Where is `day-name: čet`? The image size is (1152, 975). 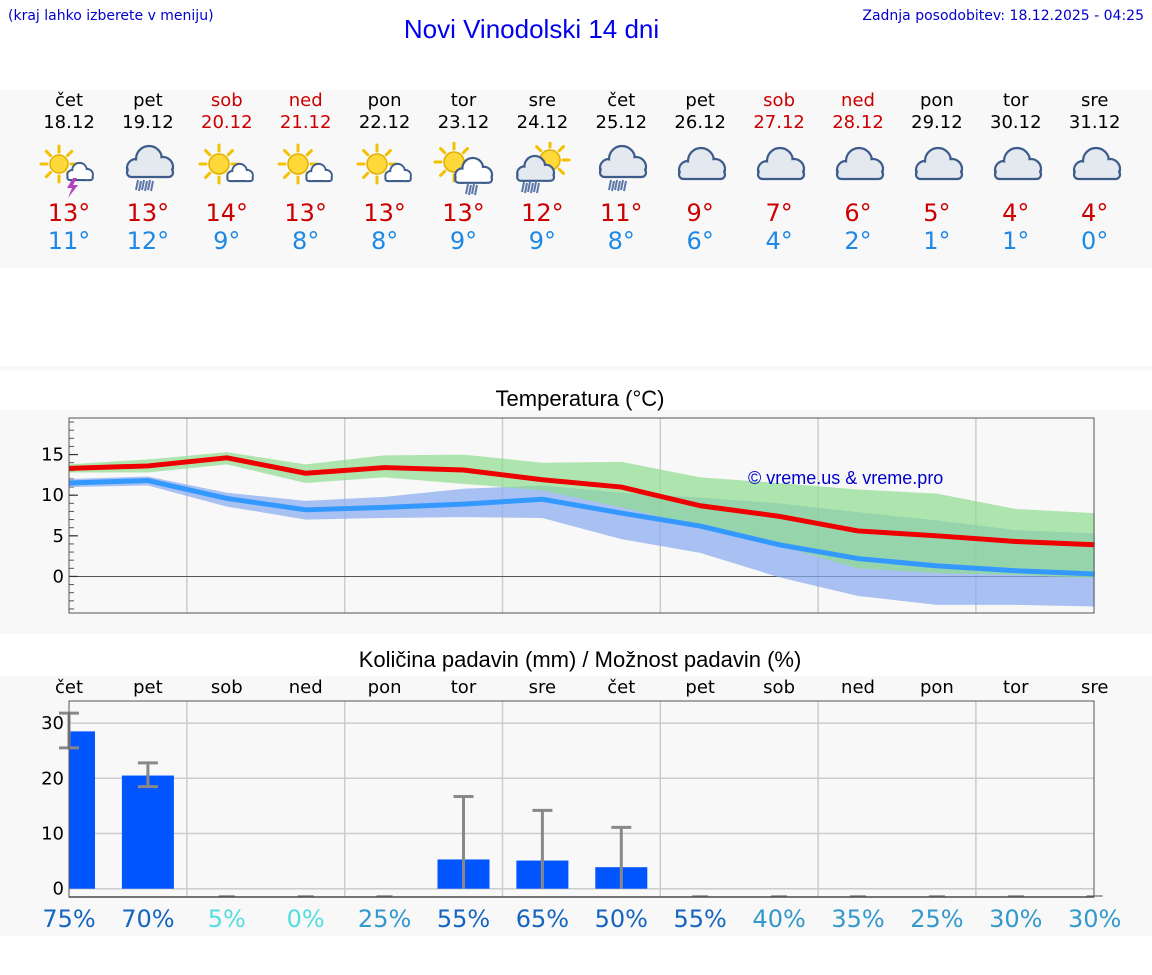 day-name: čet is located at coordinates (69, 100).